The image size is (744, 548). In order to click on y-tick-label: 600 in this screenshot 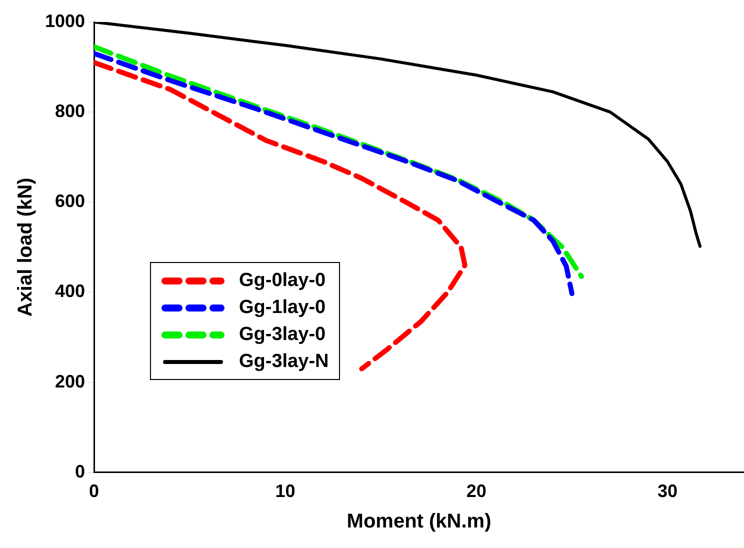, I will do `click(70, 201)`.